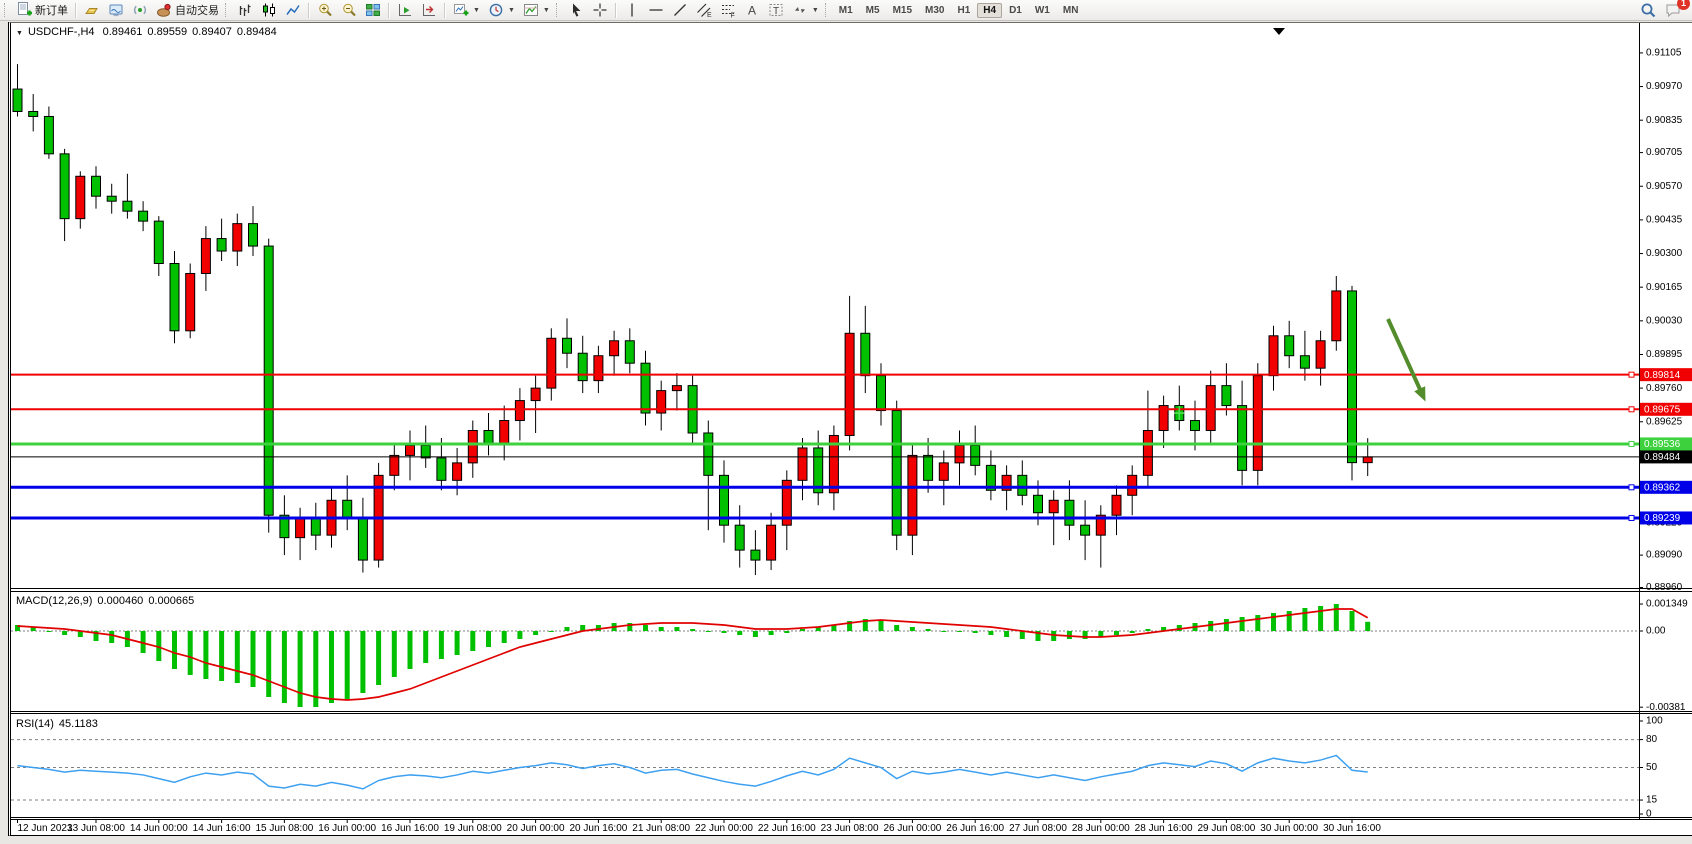 This screenshot has height=844, width=1692. What do you see at coordinates (752, 10) in the screenshot?
I see `text-tool-button: A` at bounding box center [752, 10].